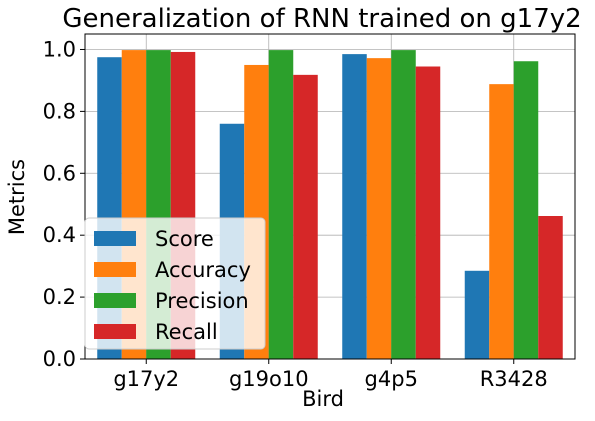  I want to click on legend-label-precision: Precision, so click(202, 301).